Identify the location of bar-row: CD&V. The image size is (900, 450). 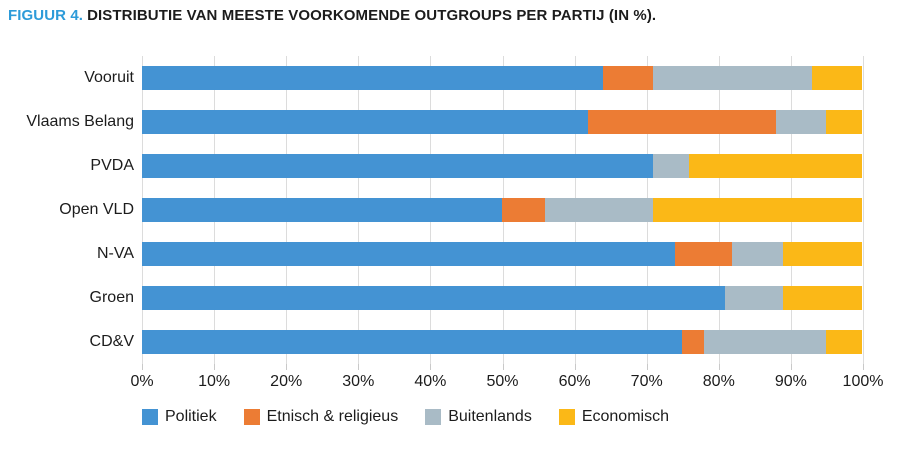
(450, 342).